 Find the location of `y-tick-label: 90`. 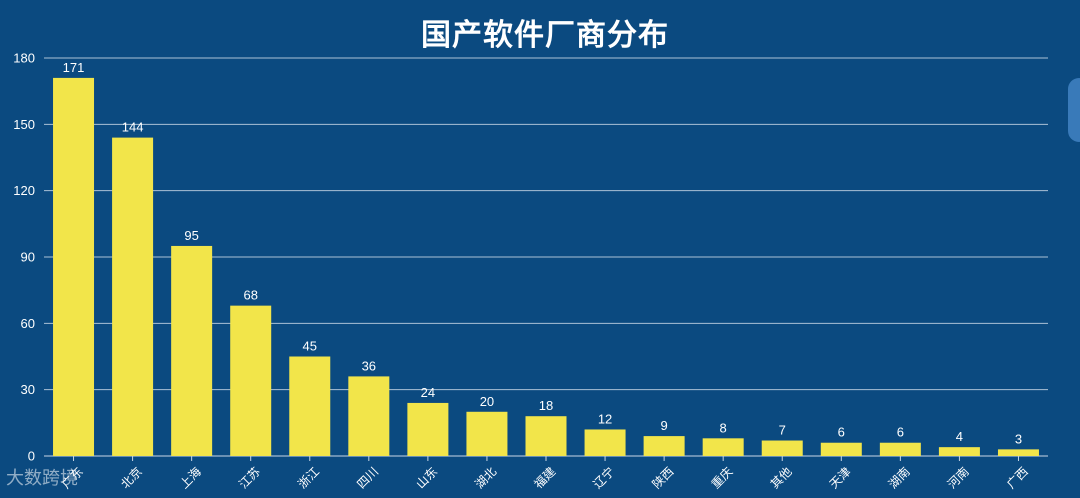

y-tick-label: 90 is located at coordinates (28, 257).